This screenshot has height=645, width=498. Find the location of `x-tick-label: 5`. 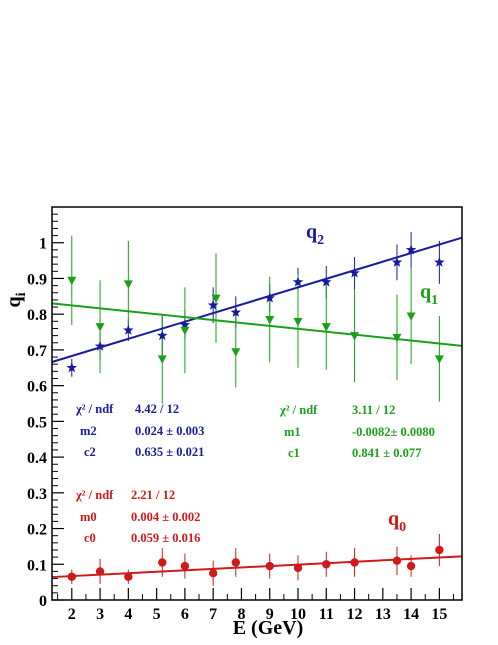

x-tick-label: 5 is located at coordinates (157, 614).